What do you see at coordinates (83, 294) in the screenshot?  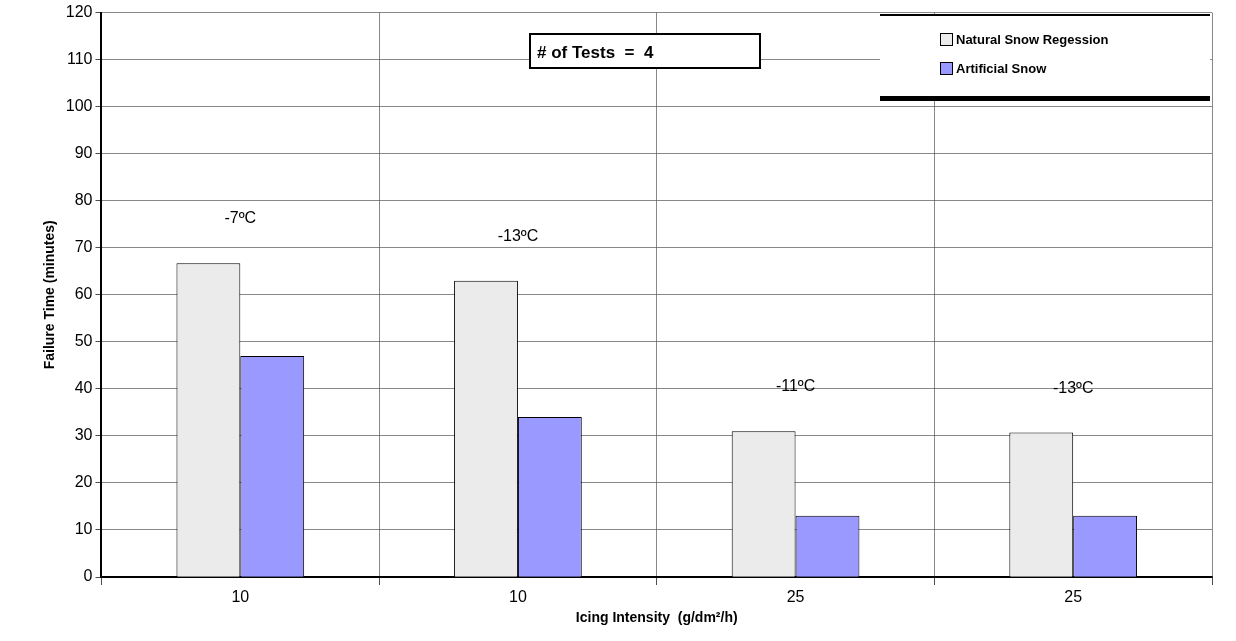 I see `y-tick-label: 60` at bounding box center [83, 294].